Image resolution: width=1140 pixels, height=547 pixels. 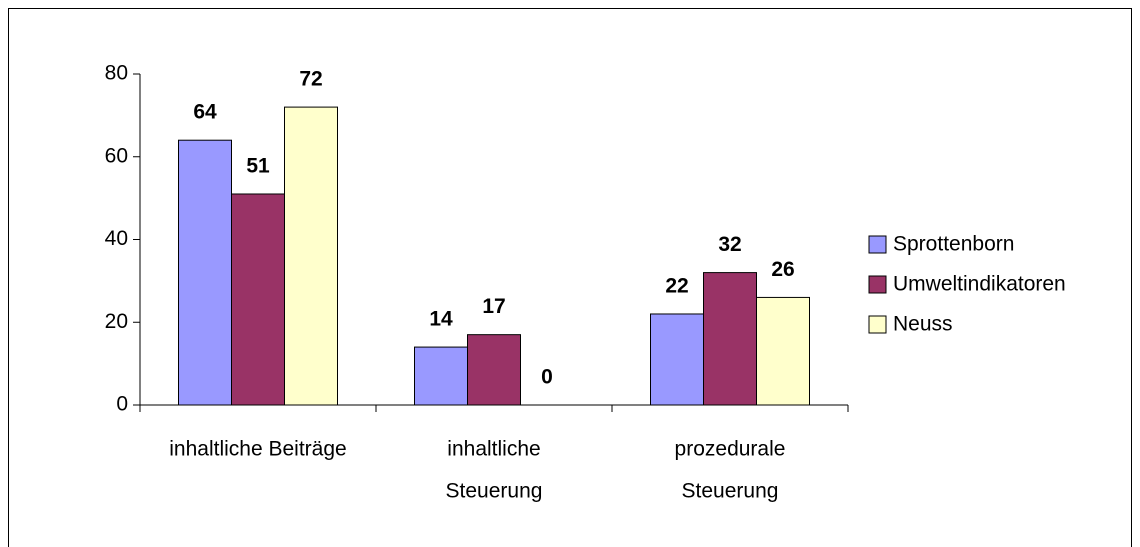 What do you see at coordinates (953, 244) in the screenshot?
I see `legend-label: Sprottenborn` at bounding box center [953, 244].